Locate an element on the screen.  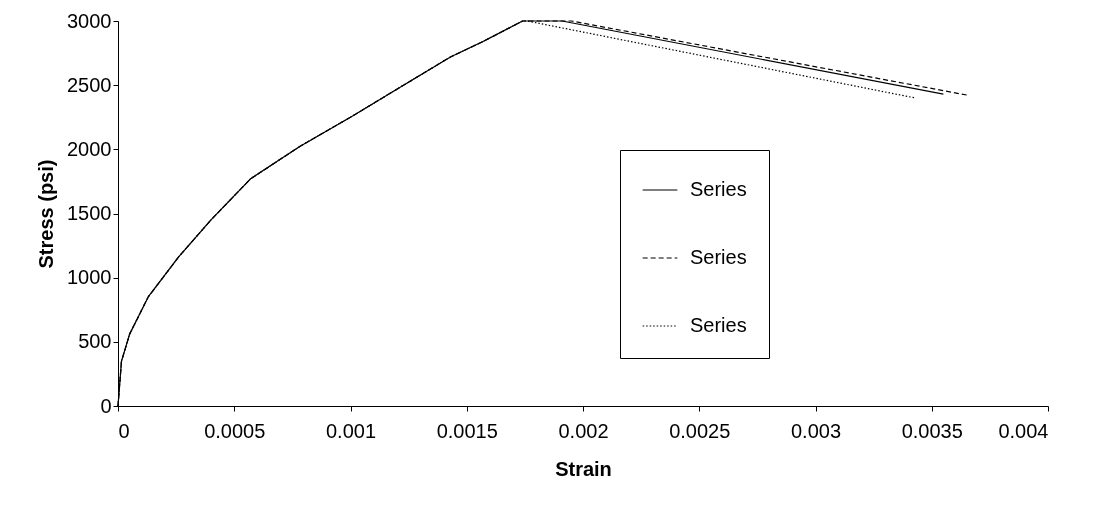
x-tick-label: 0.002 is located at coordinates (583, 430).